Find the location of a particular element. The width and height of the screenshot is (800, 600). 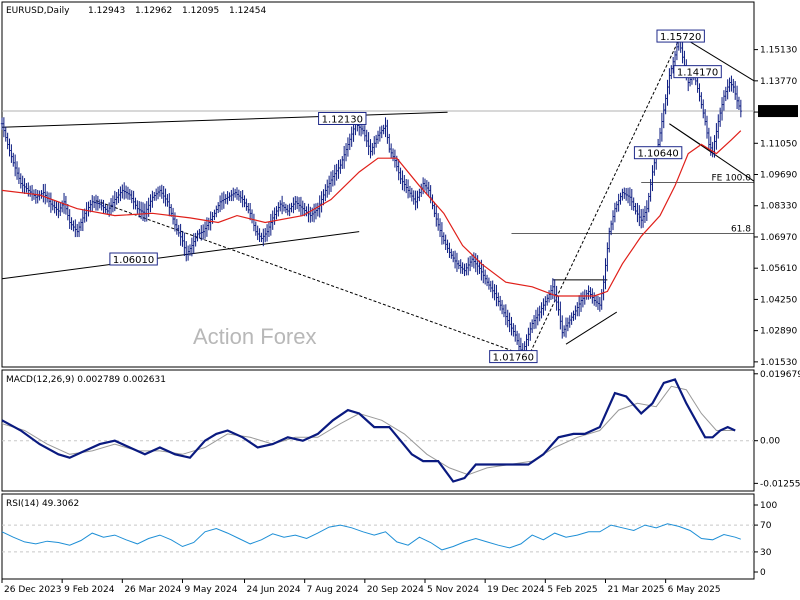

fe-100-label: FE 100.0 is located at coordinates (732, 178).